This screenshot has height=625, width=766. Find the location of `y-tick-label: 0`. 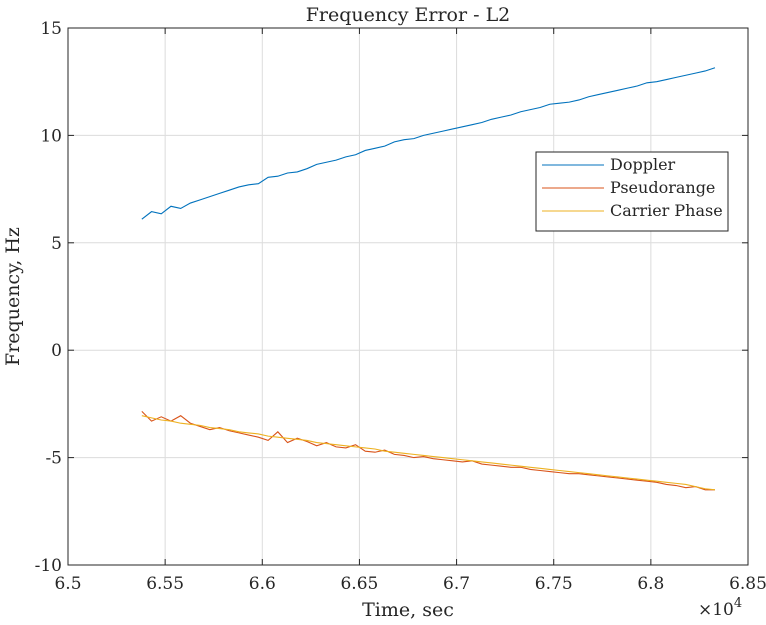

y-tick-label: 0 is located at coordinates (56, 351).